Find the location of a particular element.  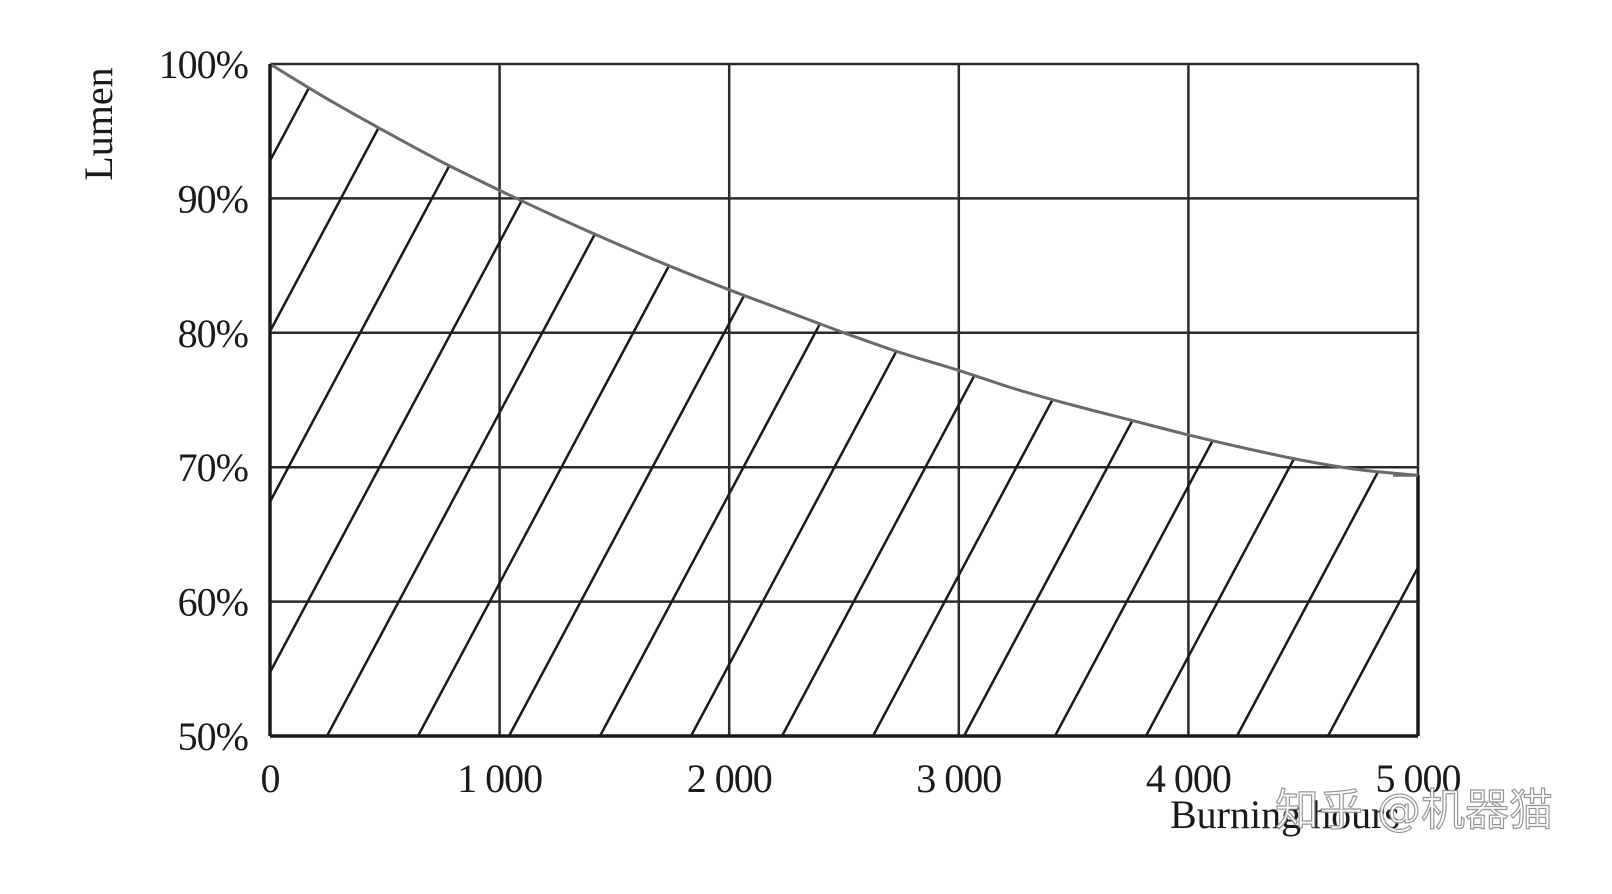

x-axis-label: Burning hours is located at coordinates (1285, 814).